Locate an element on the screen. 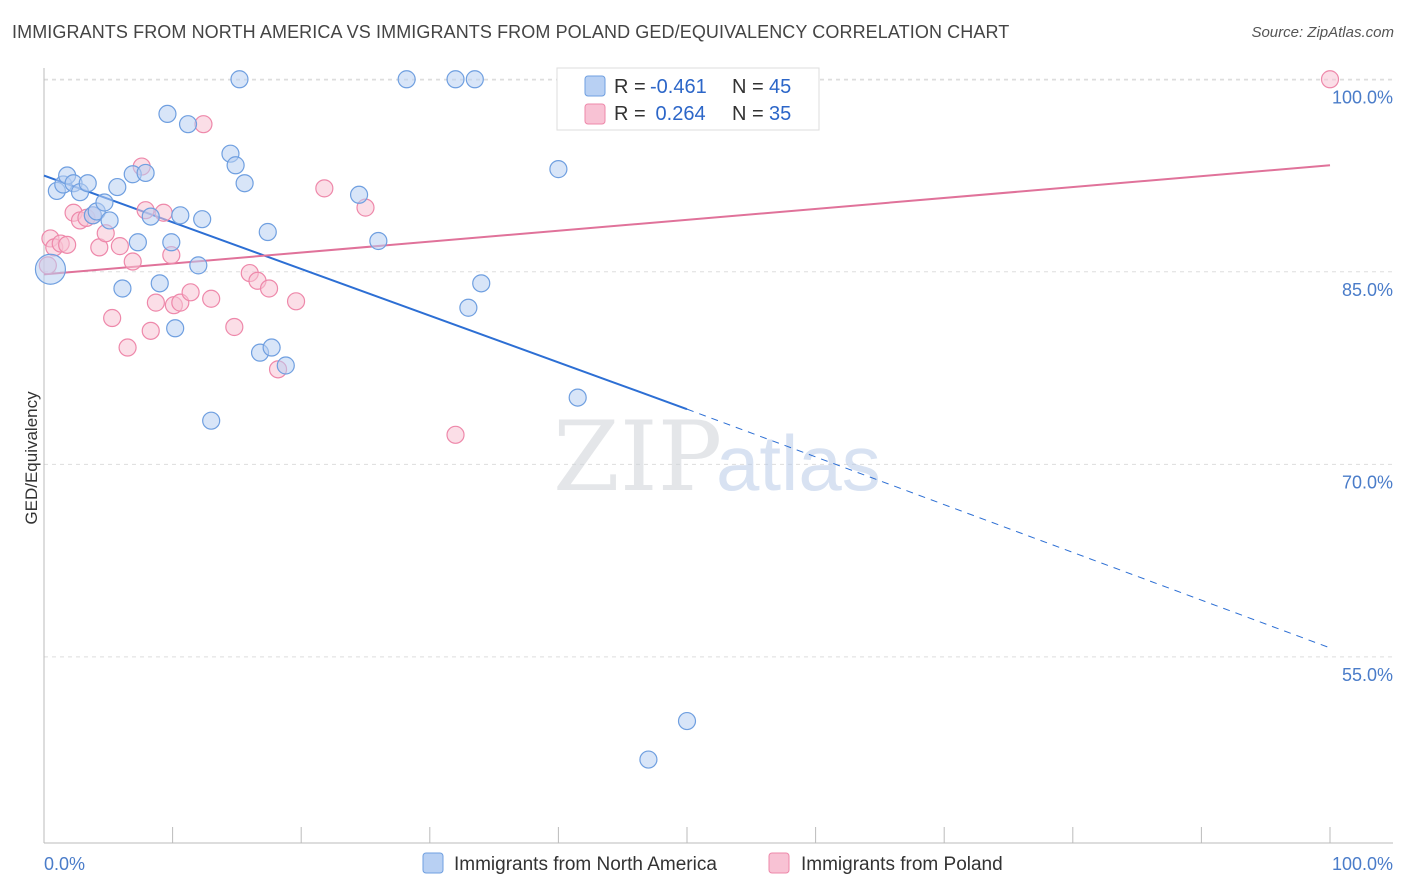 The image size is (1406, 892). series-legend-swatch-pink is located at coordinates (779, 863).